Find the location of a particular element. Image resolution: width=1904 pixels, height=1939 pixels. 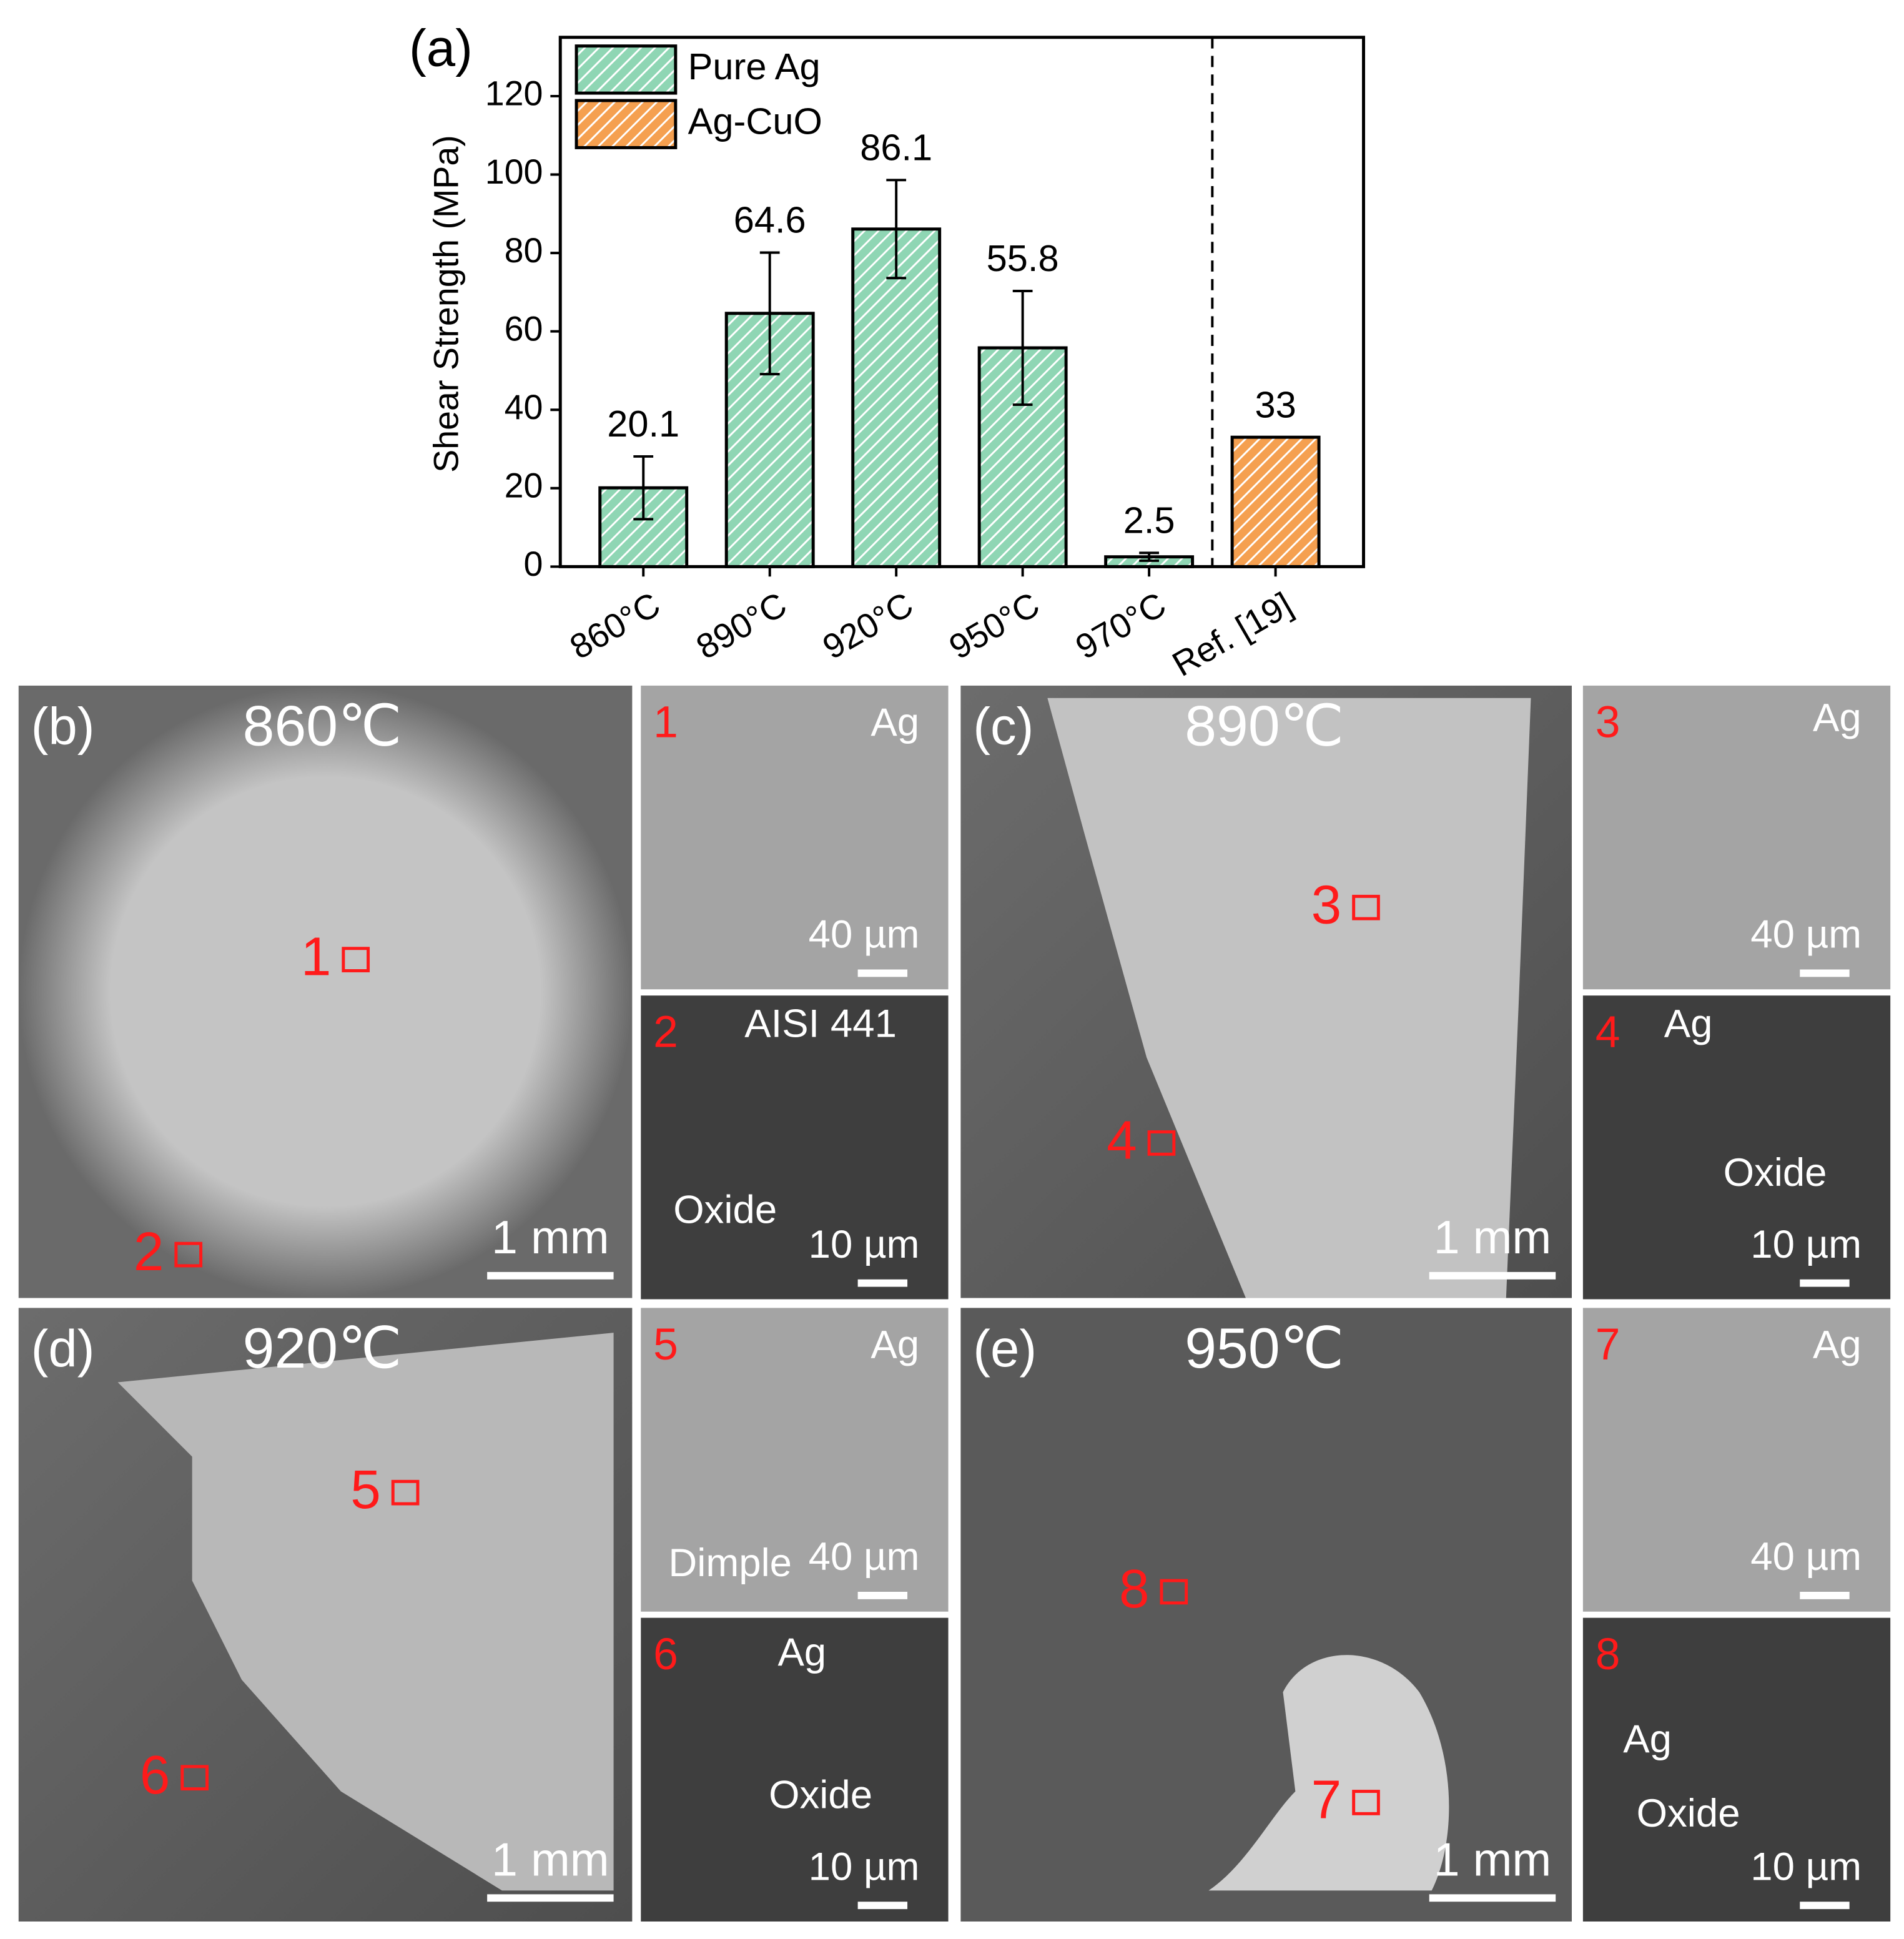

inset-number: 5 is located at coordinates (665, 1344).